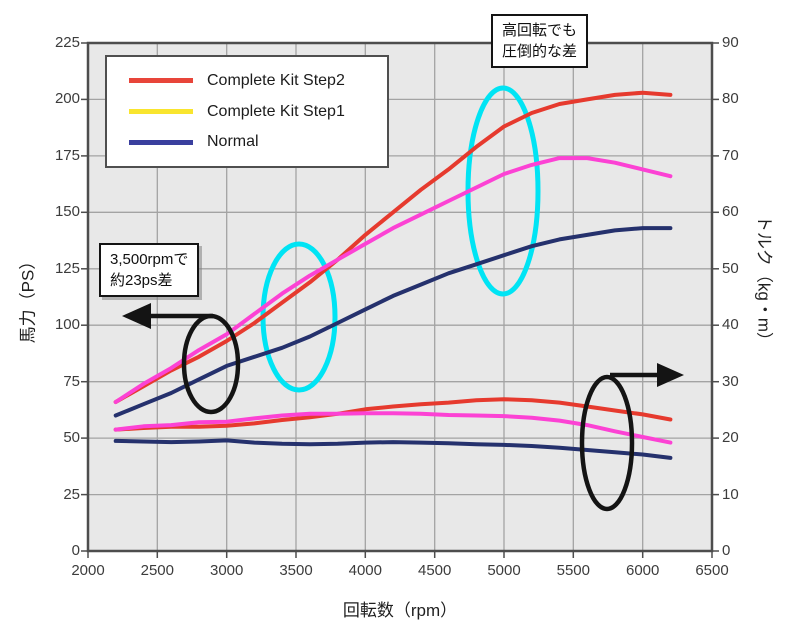  Describe the element at coordinates (157, 570) in the screenshot. I see `x-tick-label: 2500` at that location.